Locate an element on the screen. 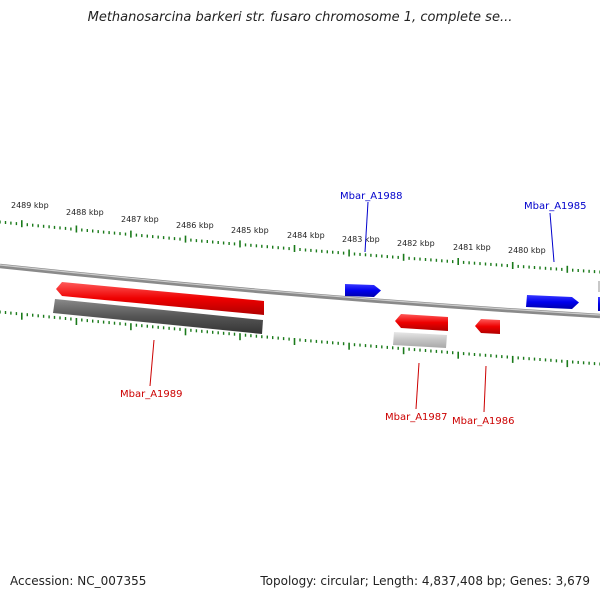 Image resolution: width=600 pixels, height=600 pixels. rna-feature-mbar-a1989 is located at coordinates (158, 316).